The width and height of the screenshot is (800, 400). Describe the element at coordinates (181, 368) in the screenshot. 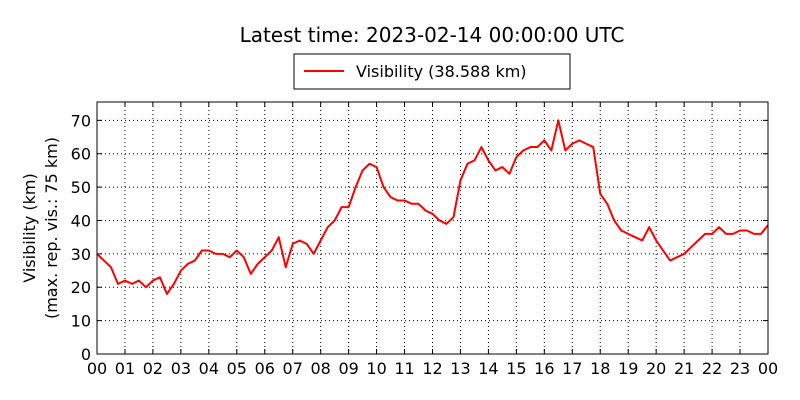

I see `x-tick-label: 03` at that location.